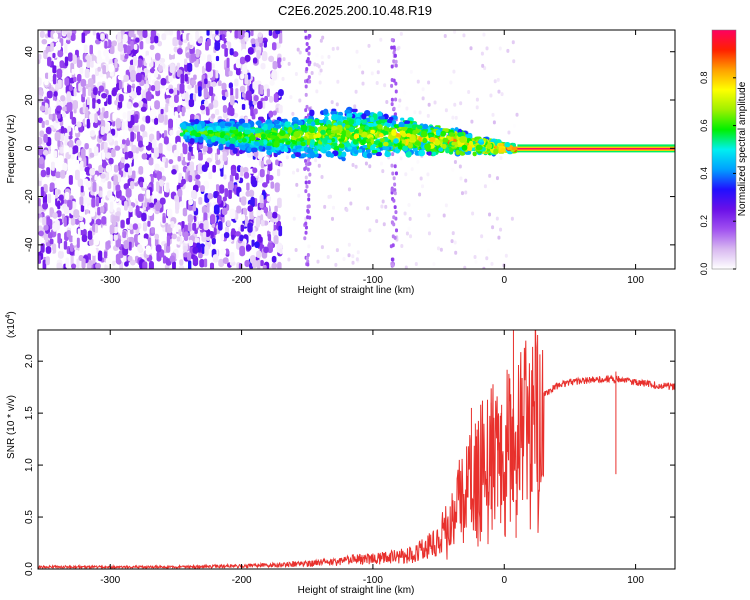  What do you see at coordinates (11, 427) in the screenshot?
I see `snr-ylabel: SNR (10 * v/v)` at bounding box center [11, 427].